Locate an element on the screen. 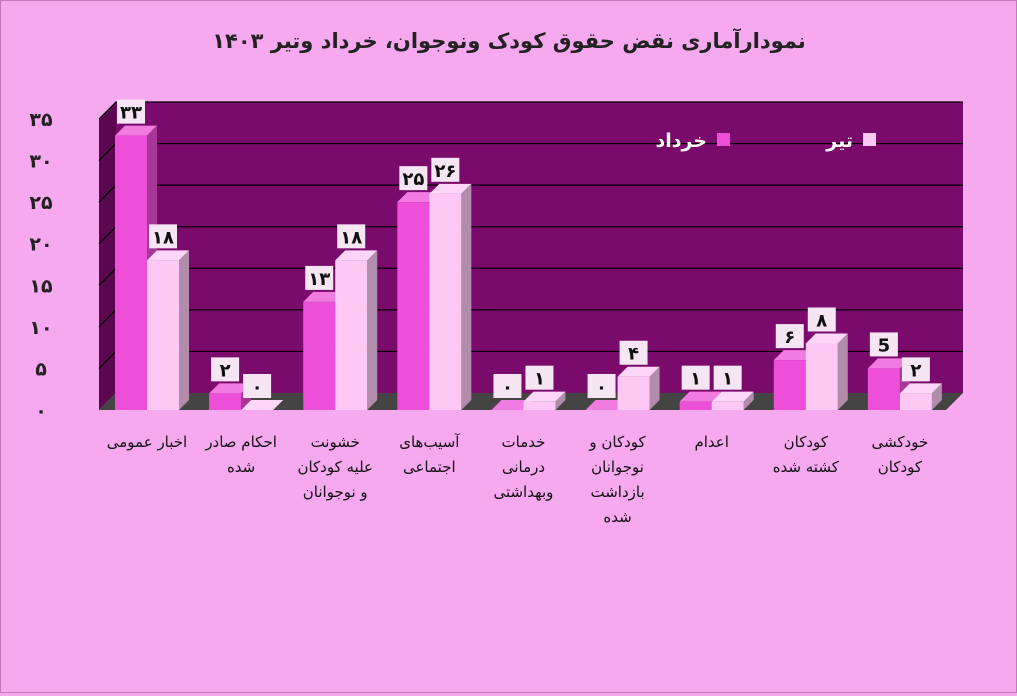 The image size is (1017, 696). x-tick-label: درمانی is located at coordinates (523, 467).